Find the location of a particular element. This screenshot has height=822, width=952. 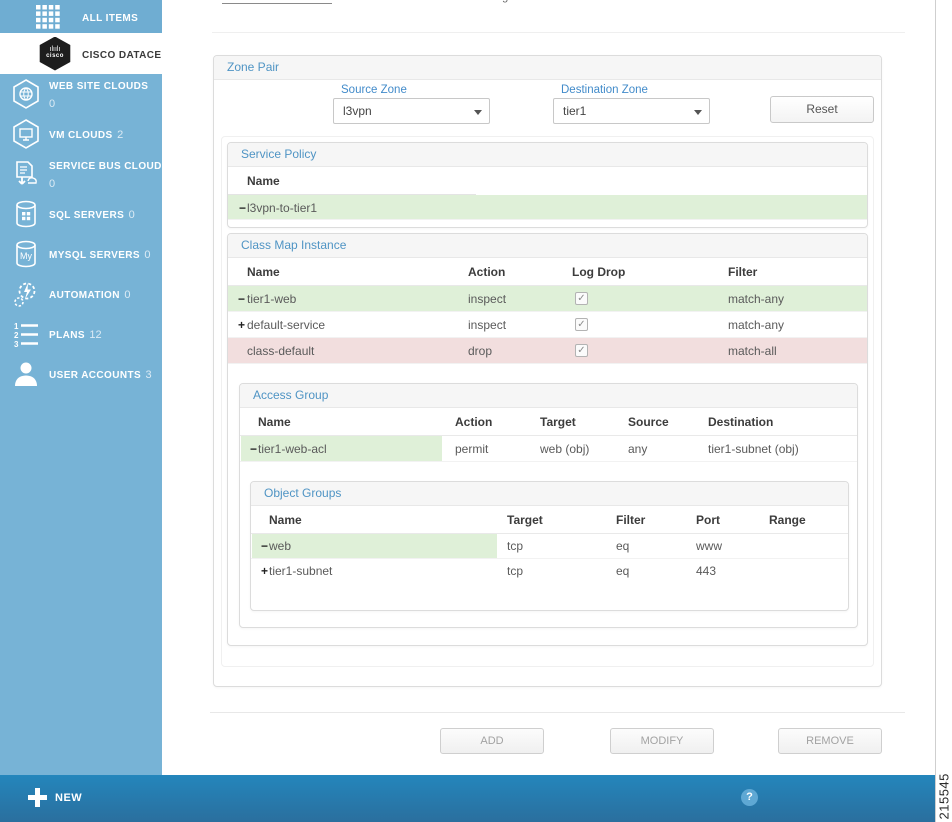

automation-icon is located at coordinates (26, 294).